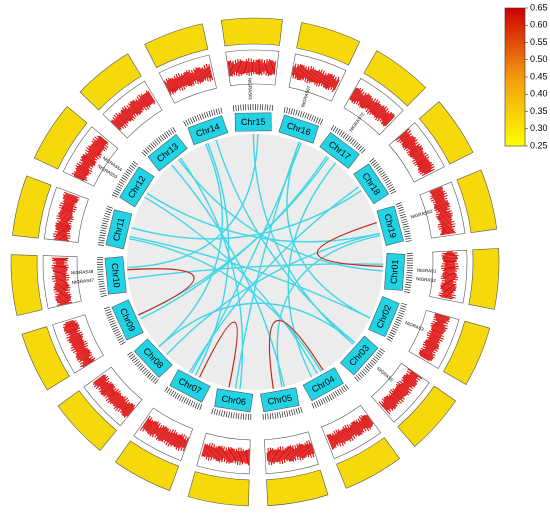 The image size is (550, 519). I want to click on colorbar, so click(515, 77).